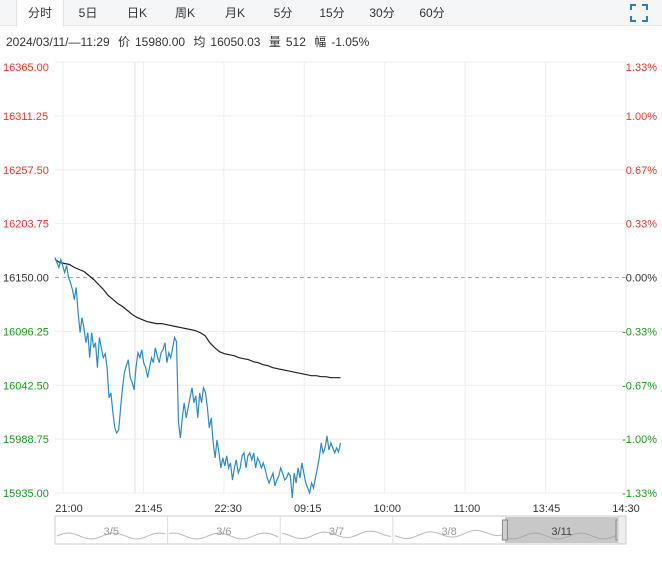 The width and height of the screenshot is (662, 564). What do you see at coordinates (123, 42) in the screenshot?
I see `price-label: 价` at bounding box center [123, 42].